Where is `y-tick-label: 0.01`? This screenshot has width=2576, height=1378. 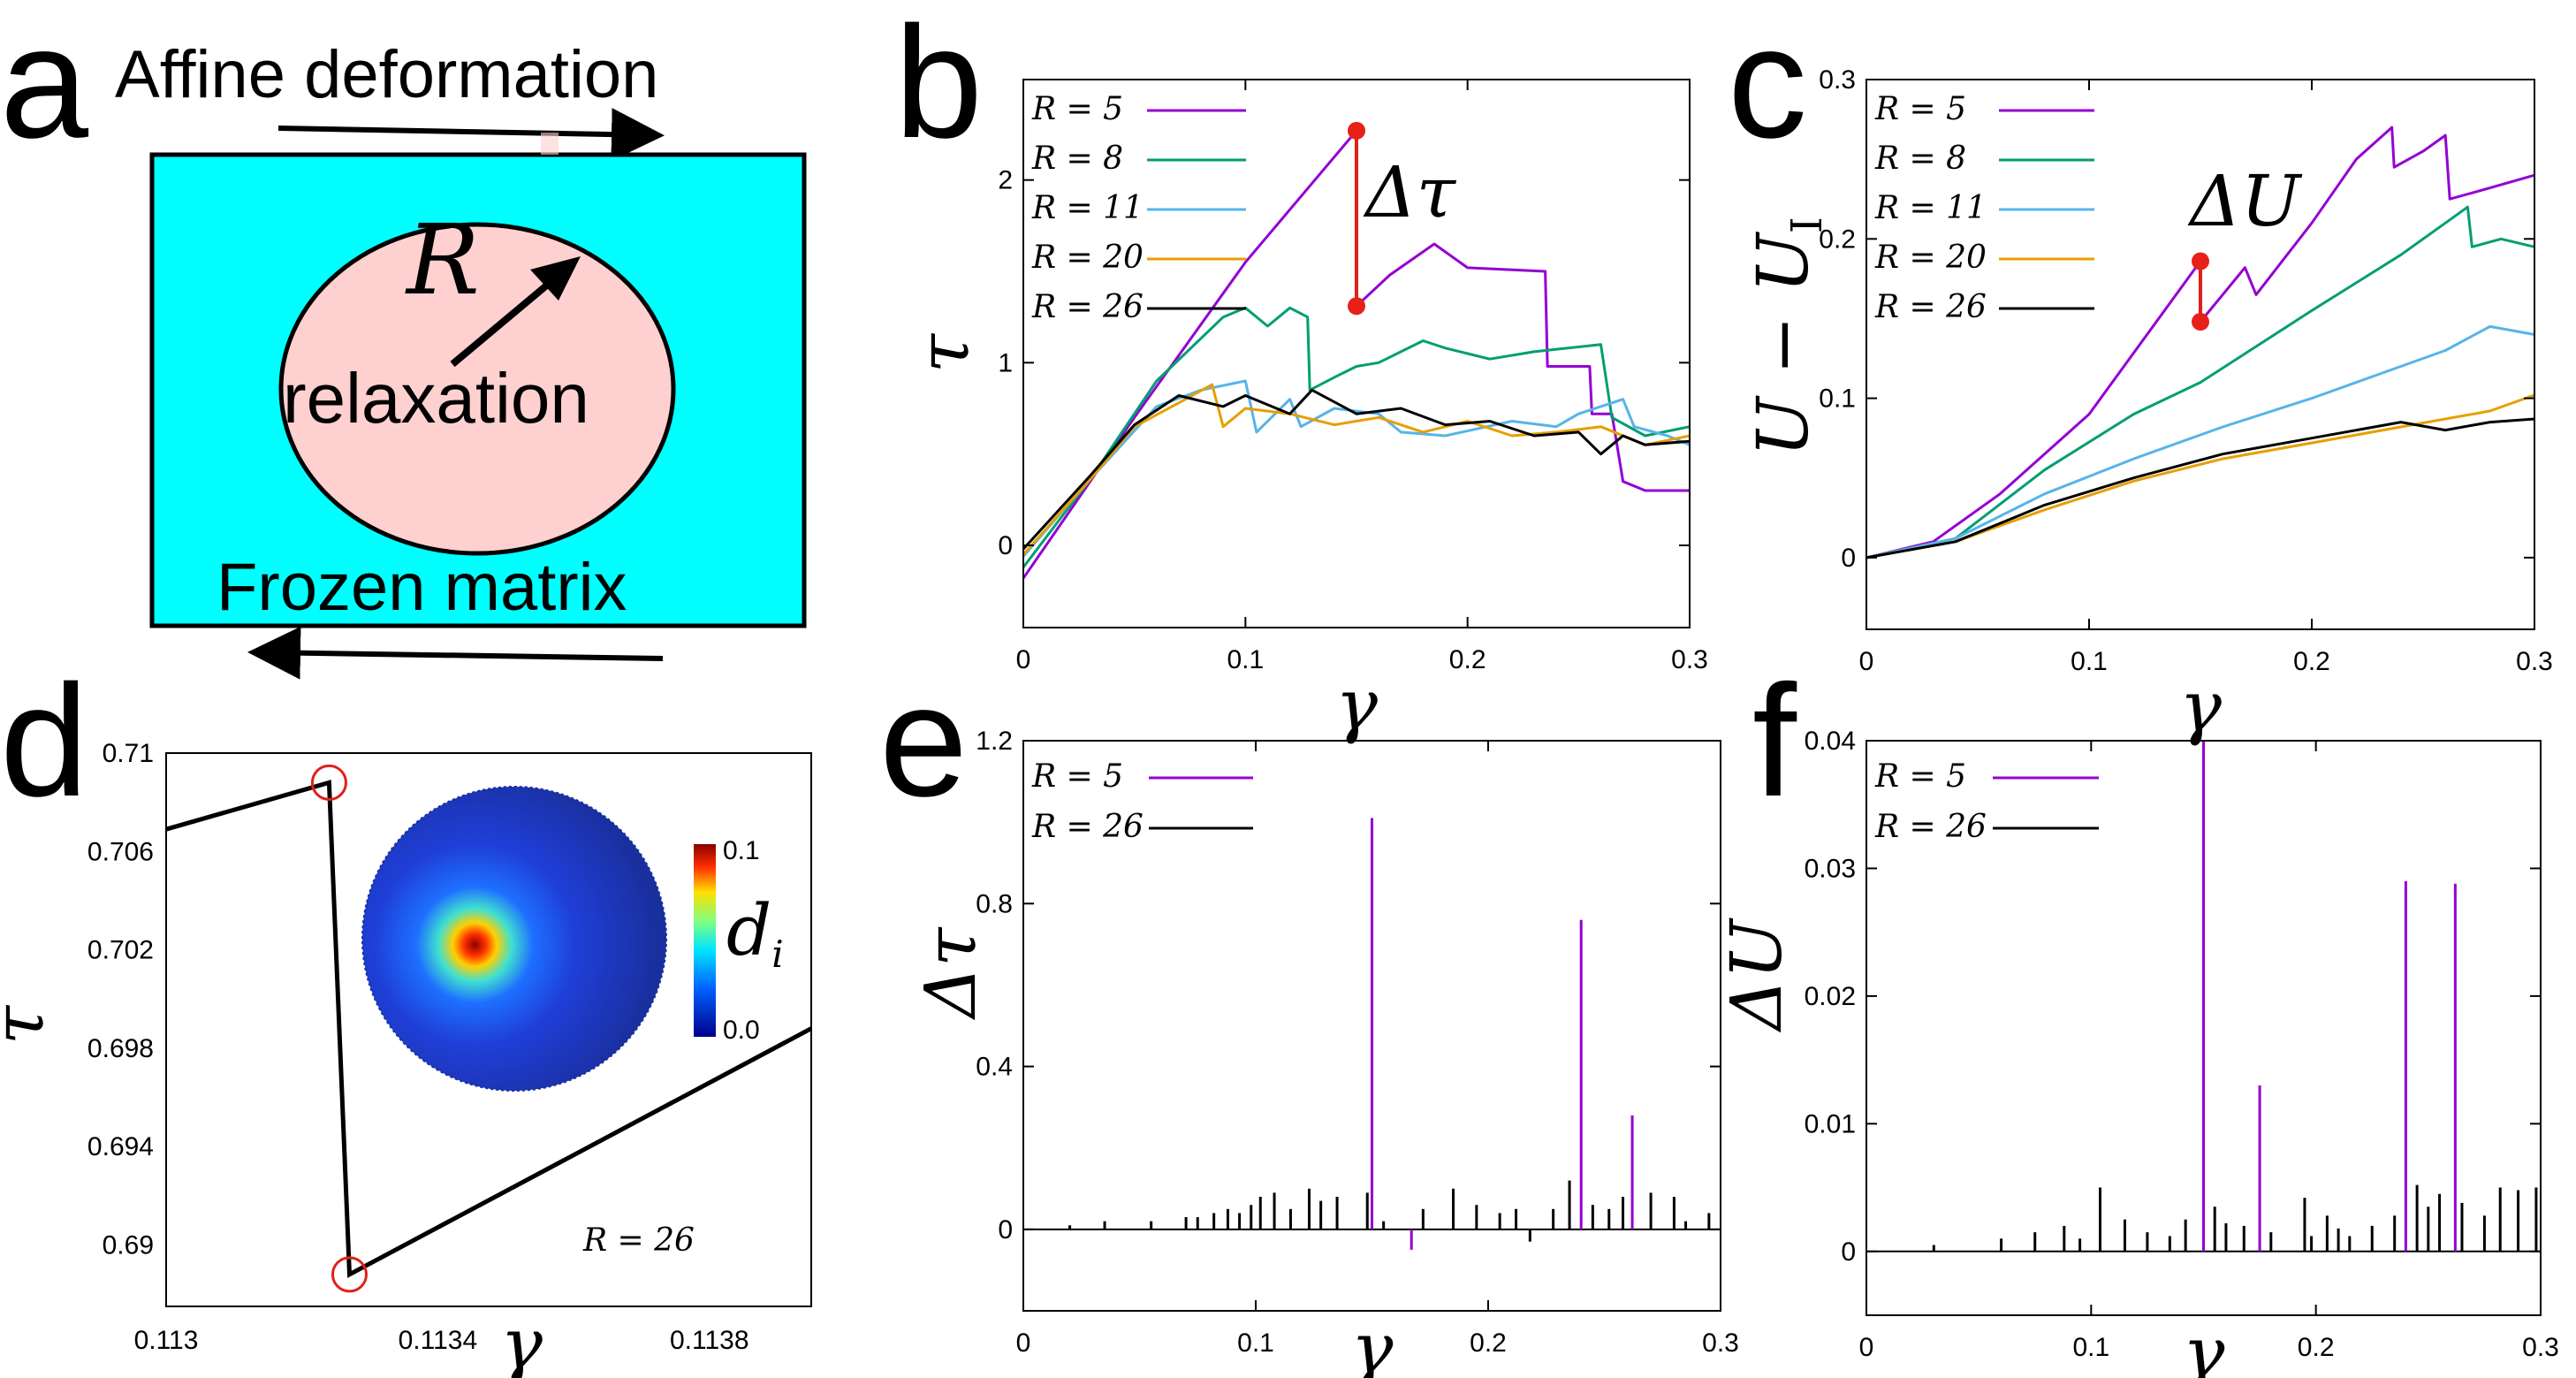 y-tick-label: 0.01 is located at coordinates (1831, 1123).